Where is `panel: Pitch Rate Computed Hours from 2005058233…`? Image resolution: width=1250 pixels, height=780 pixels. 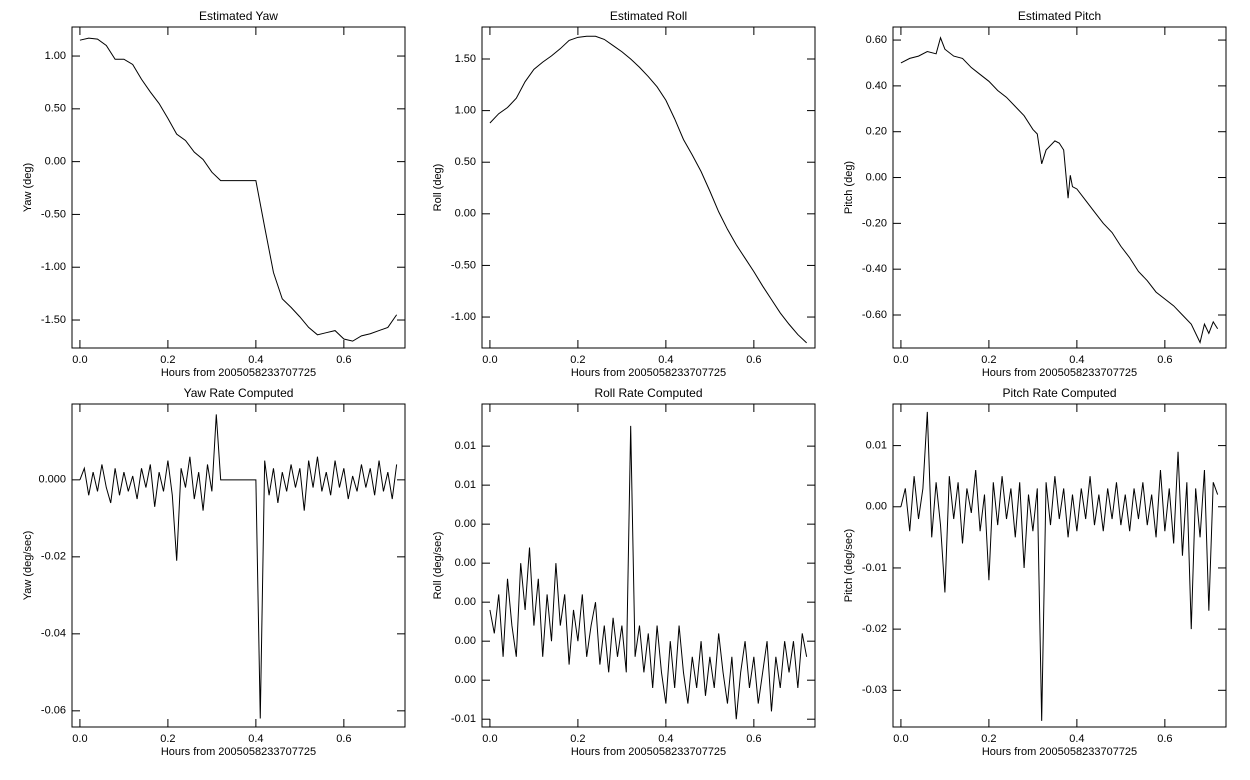
panel: Pitch Rate Computed Hours from 2005058233… is located at coordinates (1035, 572).